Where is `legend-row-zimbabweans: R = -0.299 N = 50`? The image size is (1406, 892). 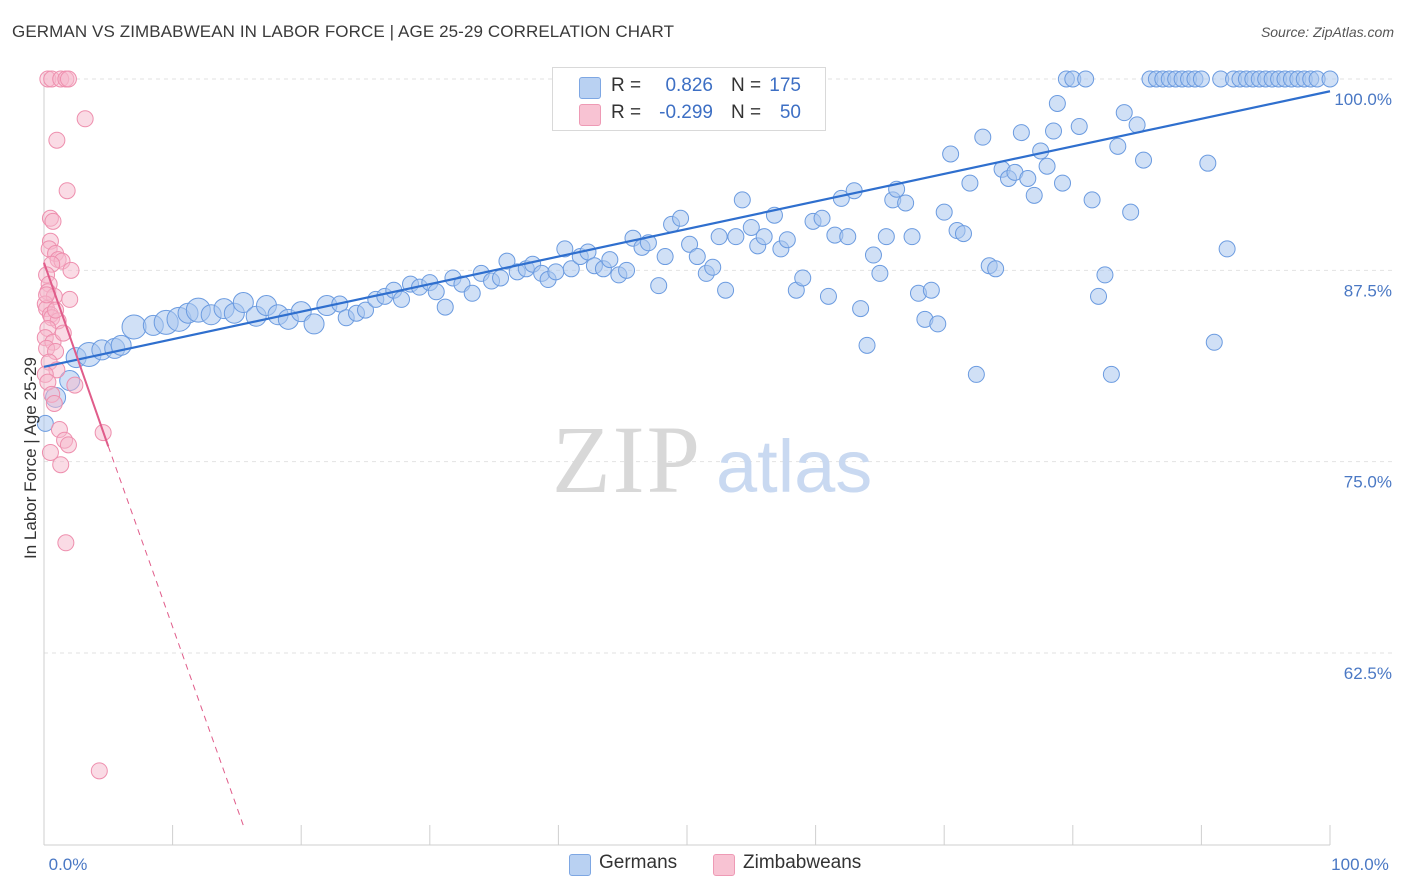 legend-row-zimbabweans: R = -0.299 N = 50 is located at coordinates (689, 114).